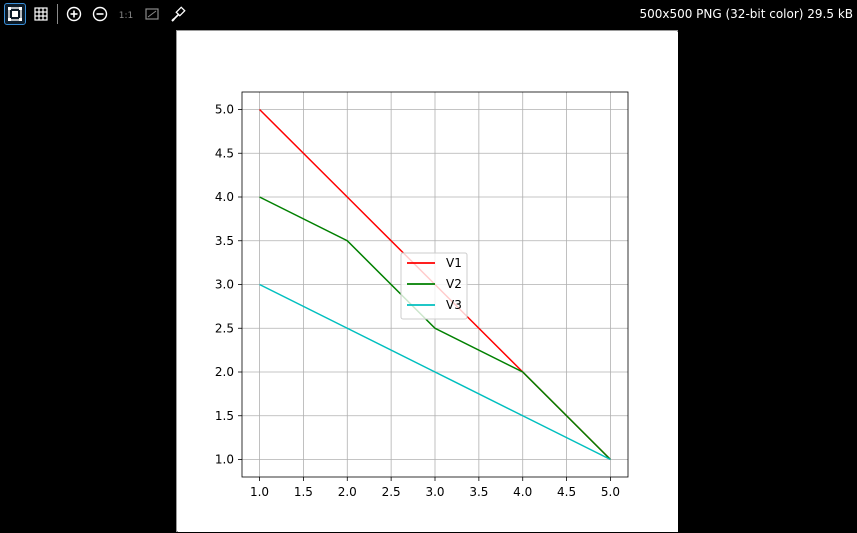 The width and height of the screenshot is (857, 533). What do you see at coordinates (224, 460) in the screenshot?
I see `y-tick-label: 1.0` at bounding box center [224, 460].